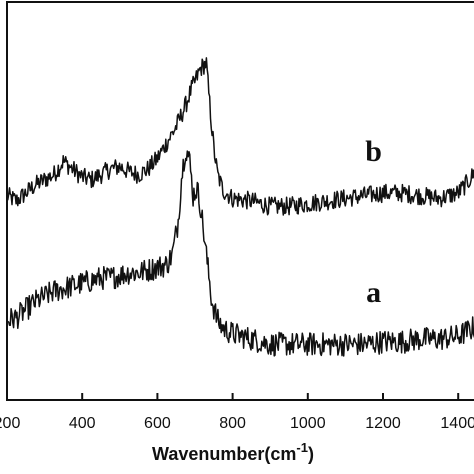 Image resolution: width=474 pixels, height=474 pixels. Describe the element at coordinates (383, 423) in the screenshot. I see `x-tick-label: 1200` at that location.